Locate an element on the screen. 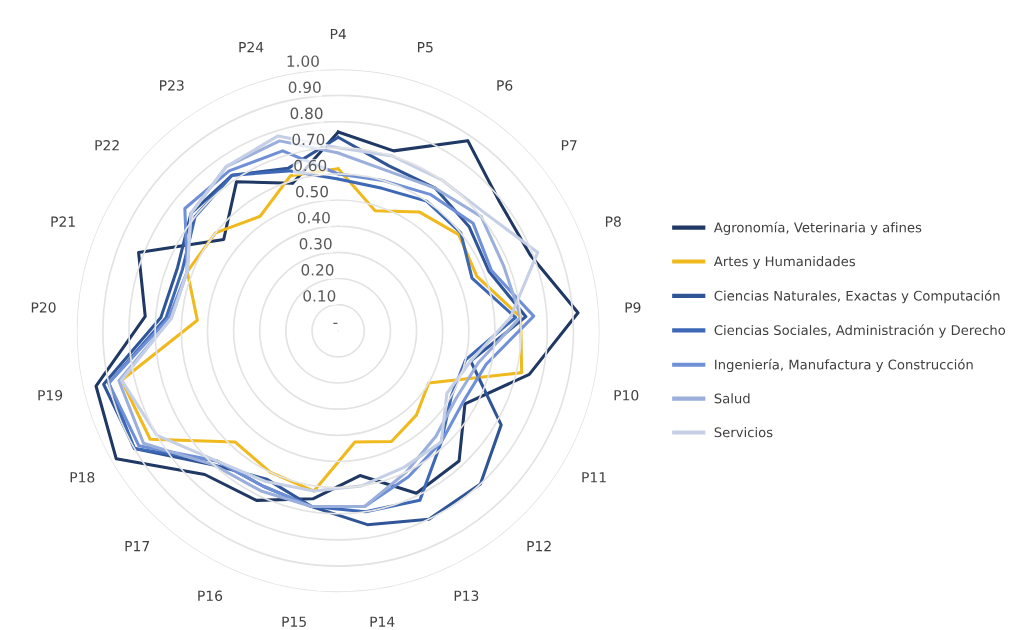 The width and height of the screenshot is (1017, 630). legend-label: Ingeniería, Manufactura y Construcción is located at coordinates (844, 365).